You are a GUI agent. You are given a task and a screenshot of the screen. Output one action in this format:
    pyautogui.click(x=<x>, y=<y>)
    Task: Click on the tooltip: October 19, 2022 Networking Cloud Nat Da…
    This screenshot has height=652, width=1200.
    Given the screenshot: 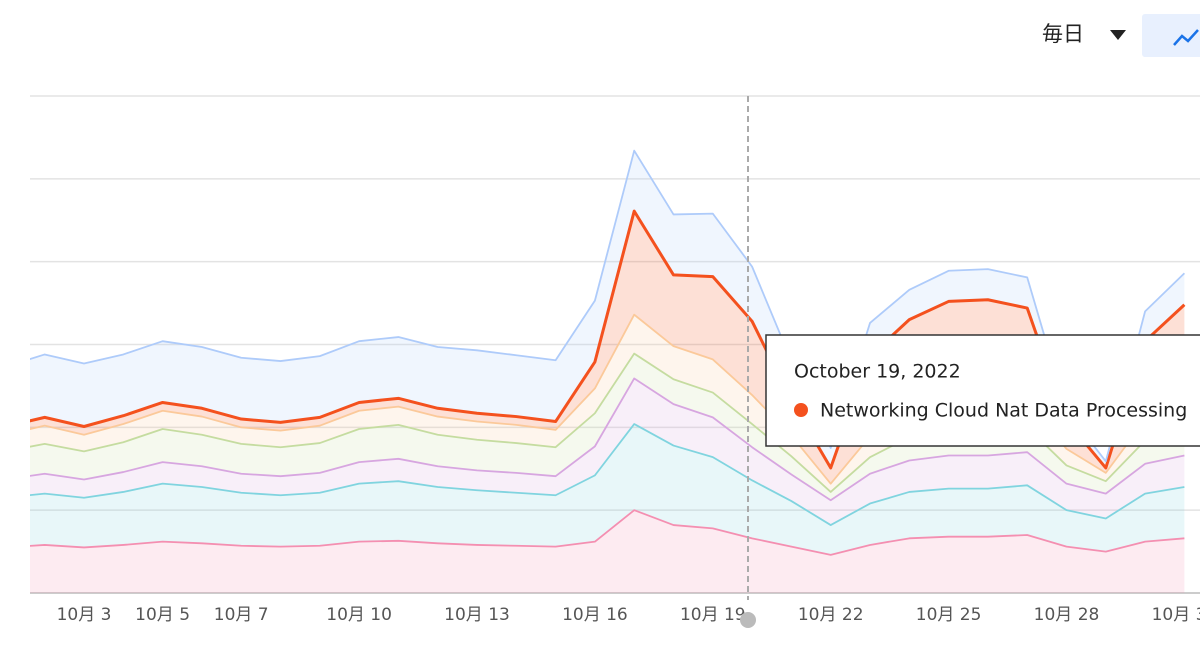 What is the action you would take?
    pyautogui.click(x=982, y=390)
    